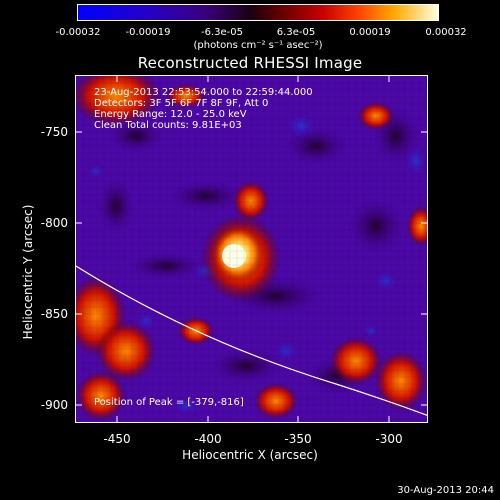 Image resolution: width=500 pixels, height=500 pixels. I want to click on detectors-text: Detectors: 3F 5F 6F 7F 8F 9F, Att 0, so click(181, 103).